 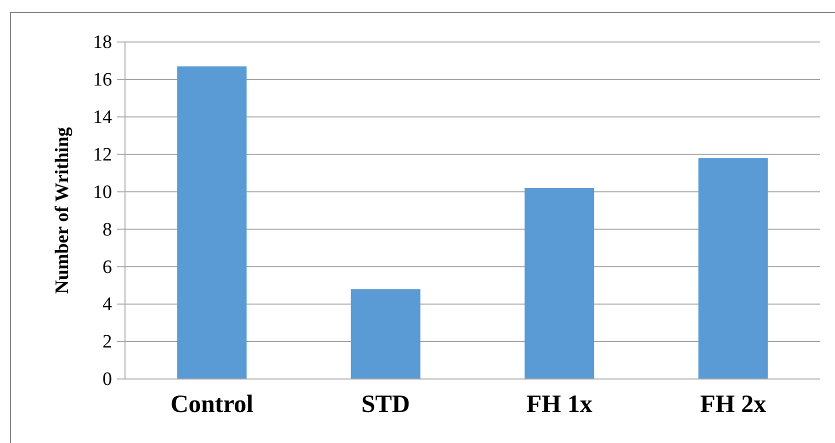 I want to click on y-tick-label: 0, so click(x=107, y=379).